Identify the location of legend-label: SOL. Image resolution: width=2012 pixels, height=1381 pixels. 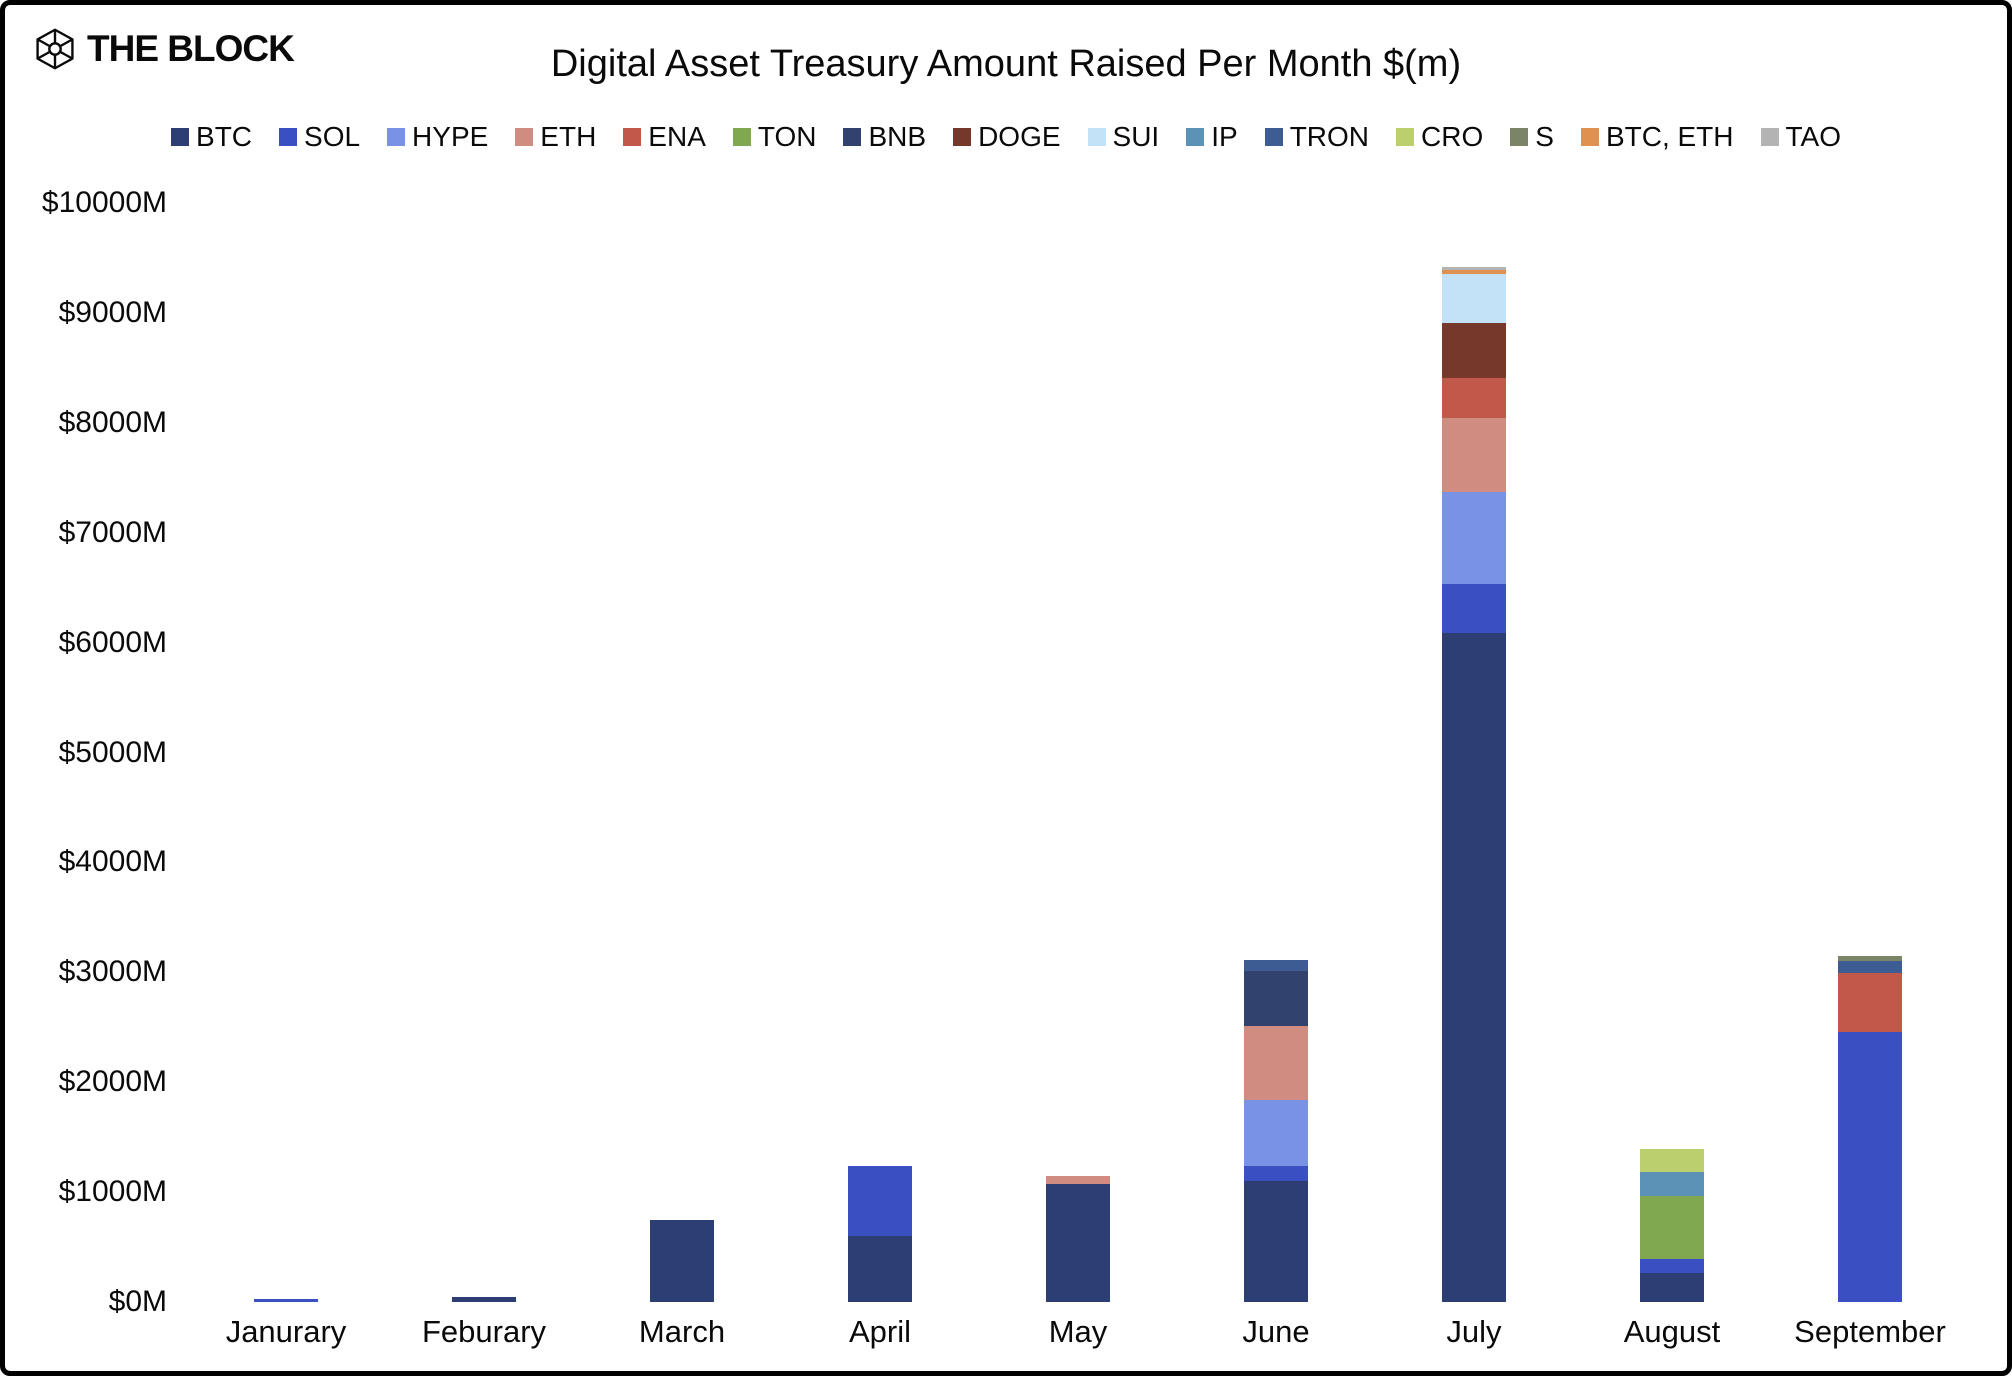
(332, 136).